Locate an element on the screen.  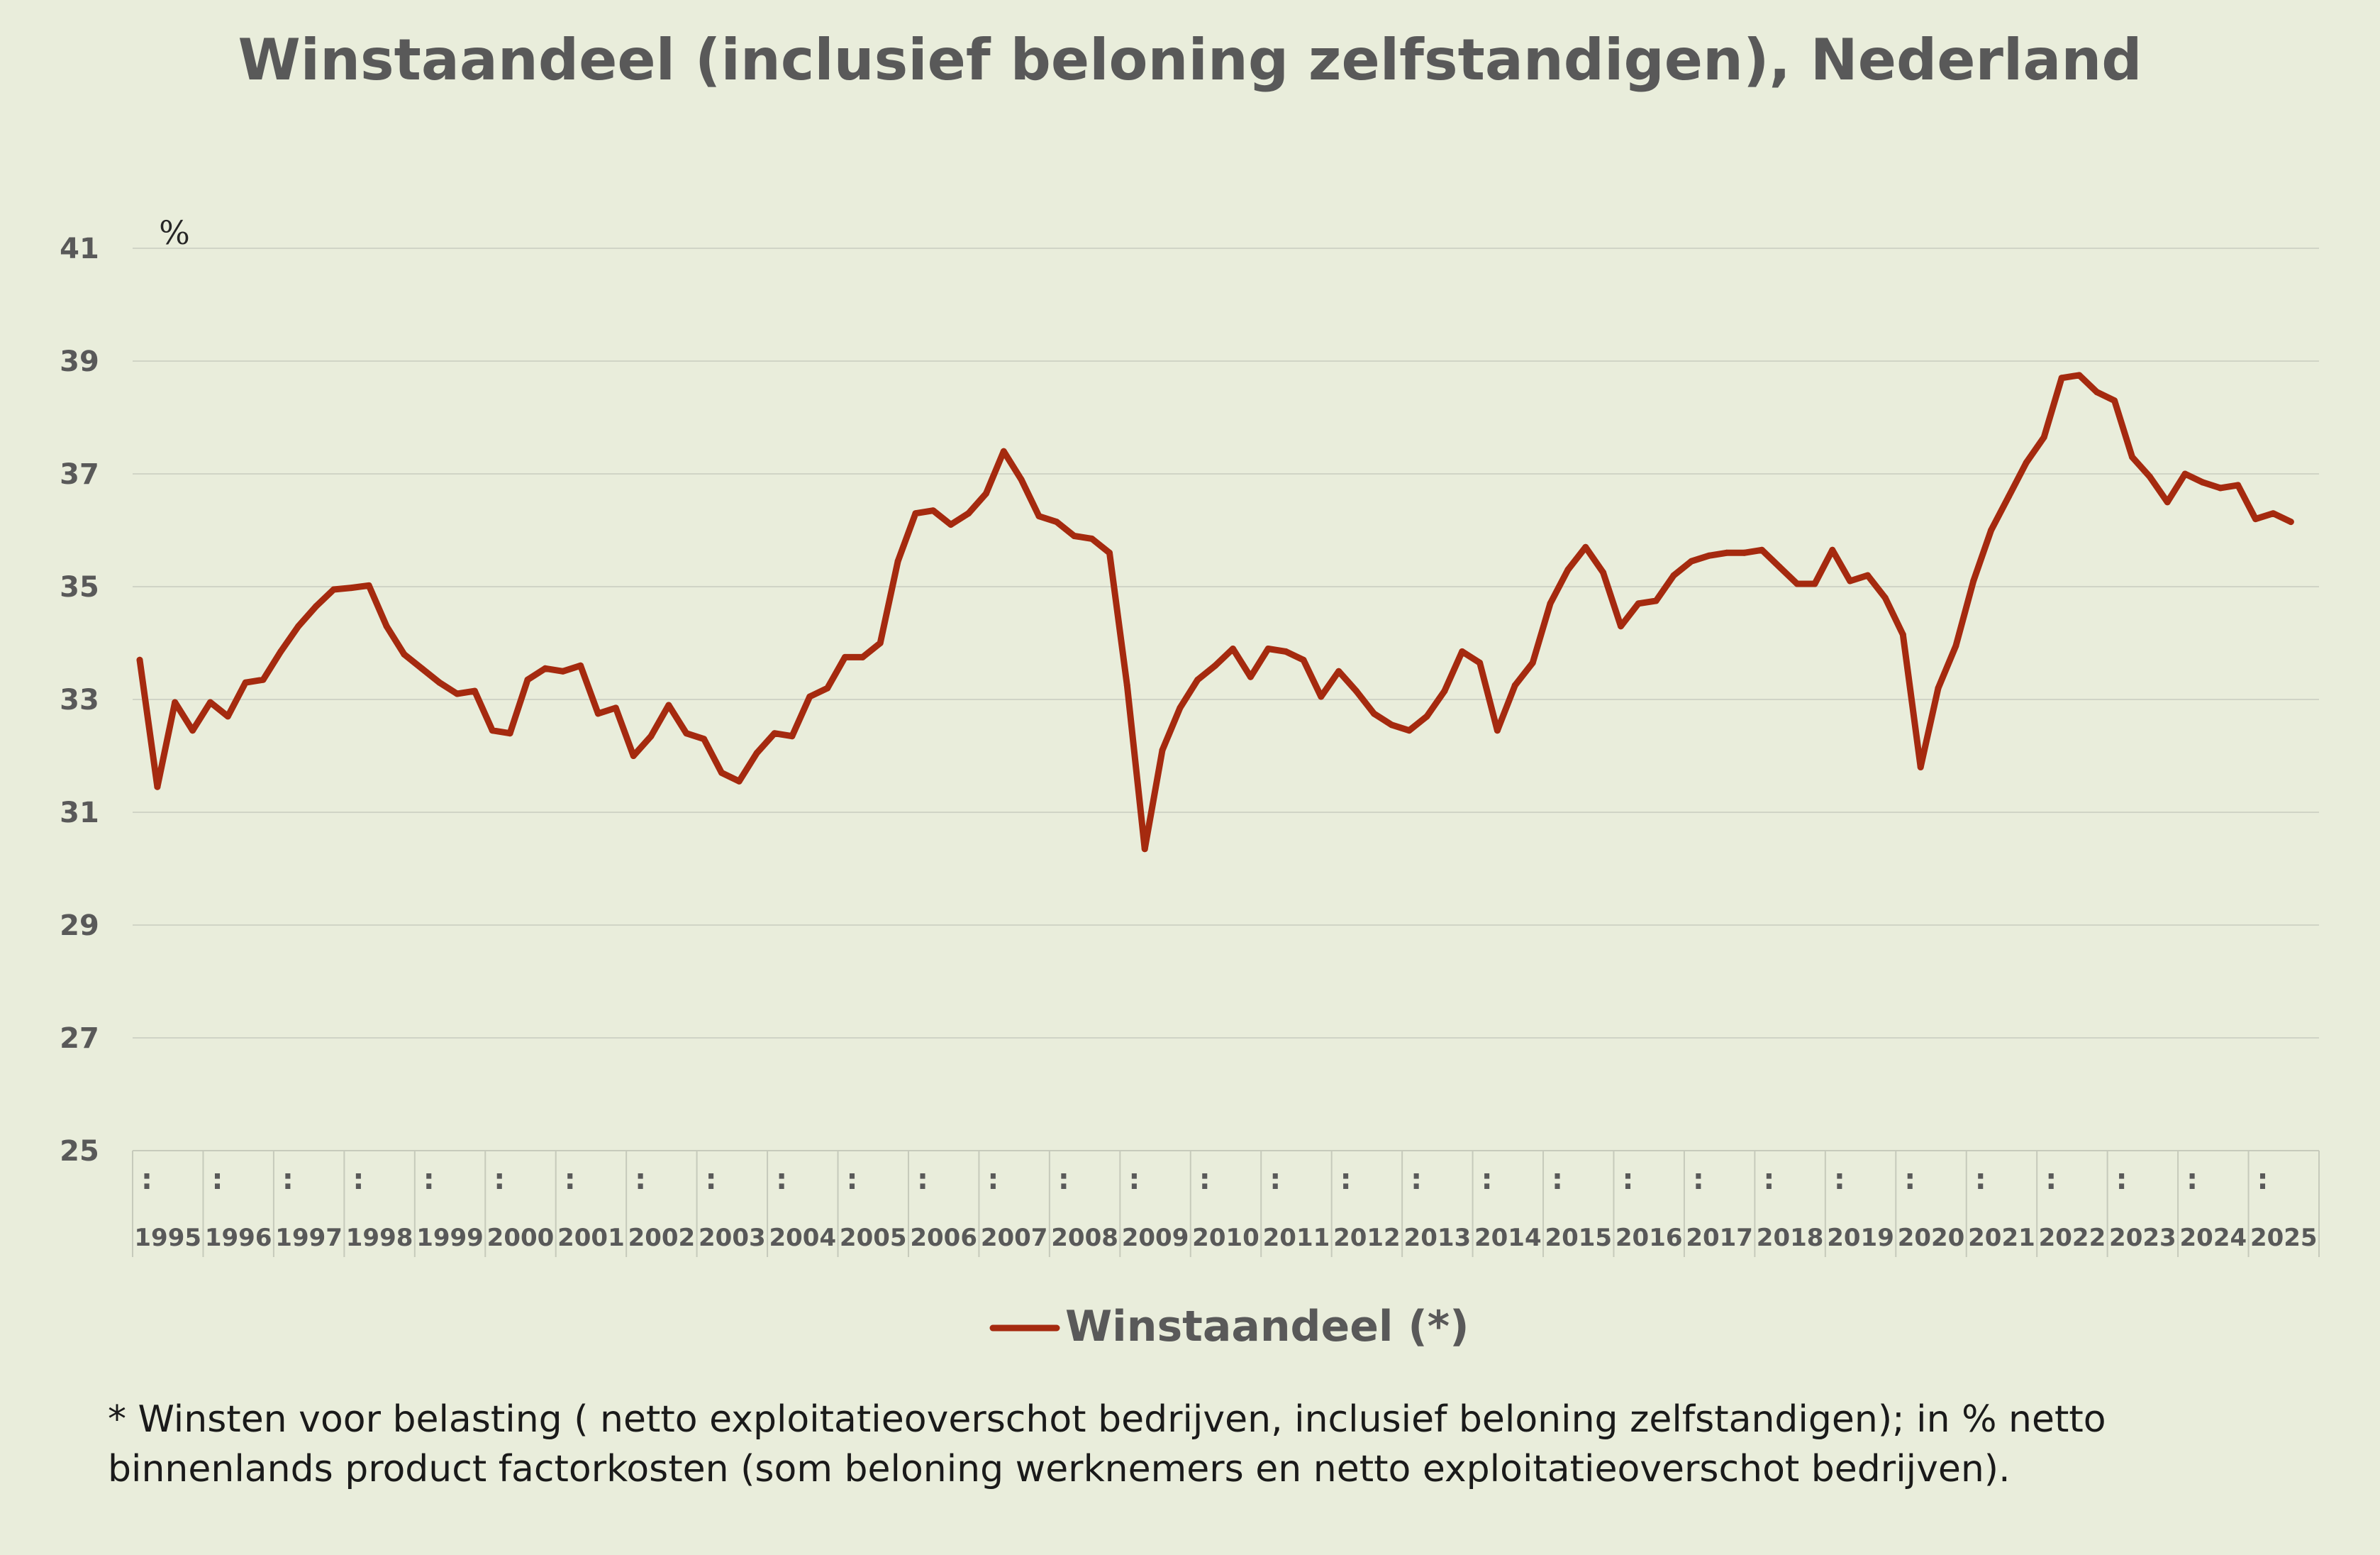
x-tick-label: 2005 is located at coordinates (873, 1238).